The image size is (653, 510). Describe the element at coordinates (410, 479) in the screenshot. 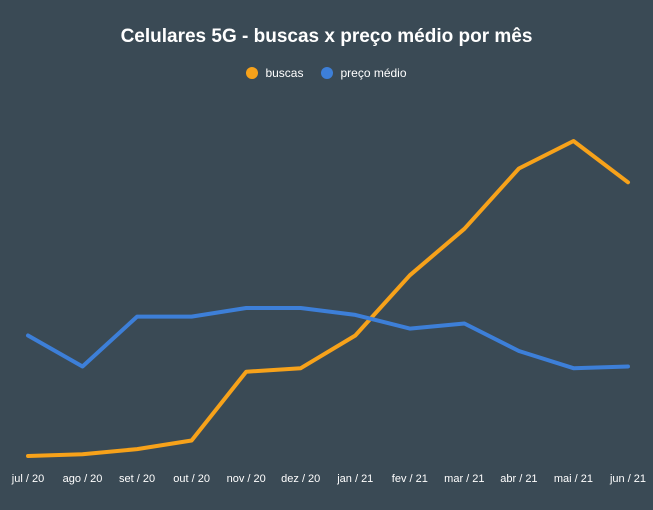

I see `x-tick-label: fev / 21` at that location.